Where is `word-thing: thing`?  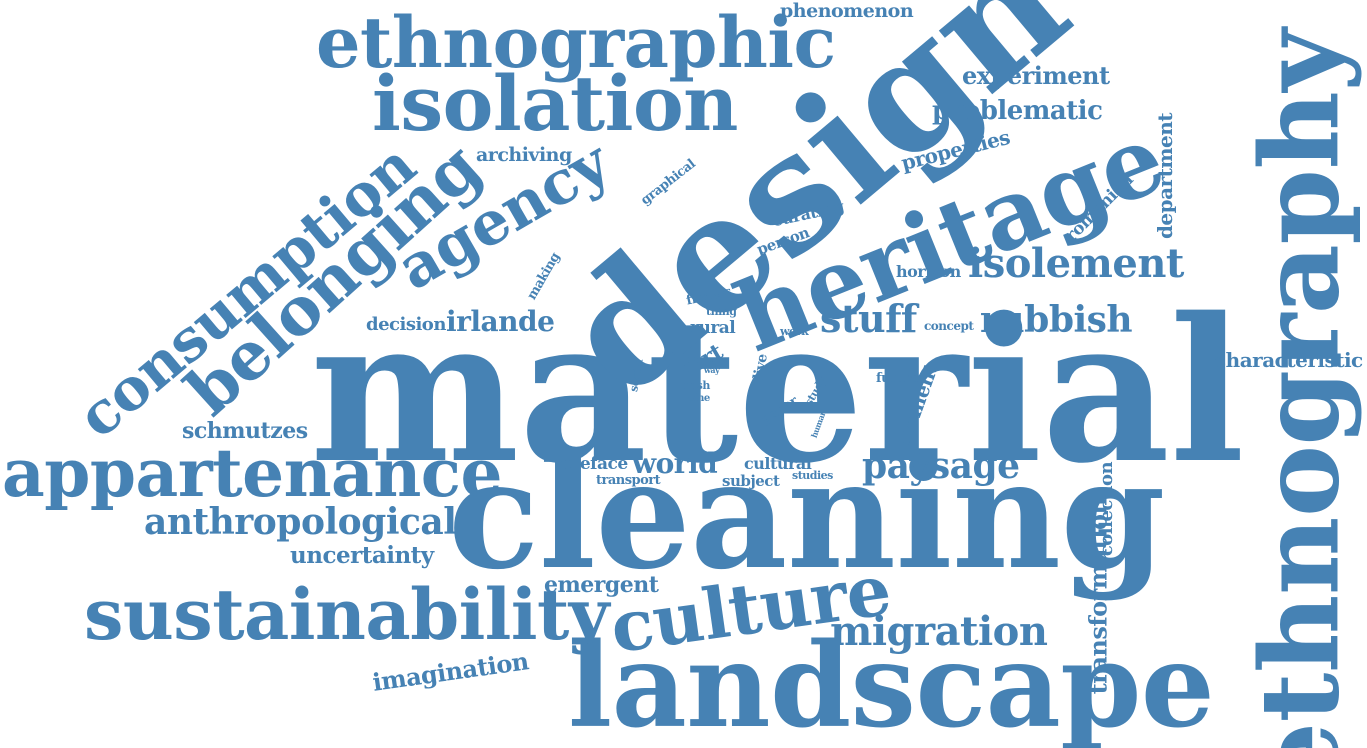 word-thing: thing is located at coordinates (721, 311).